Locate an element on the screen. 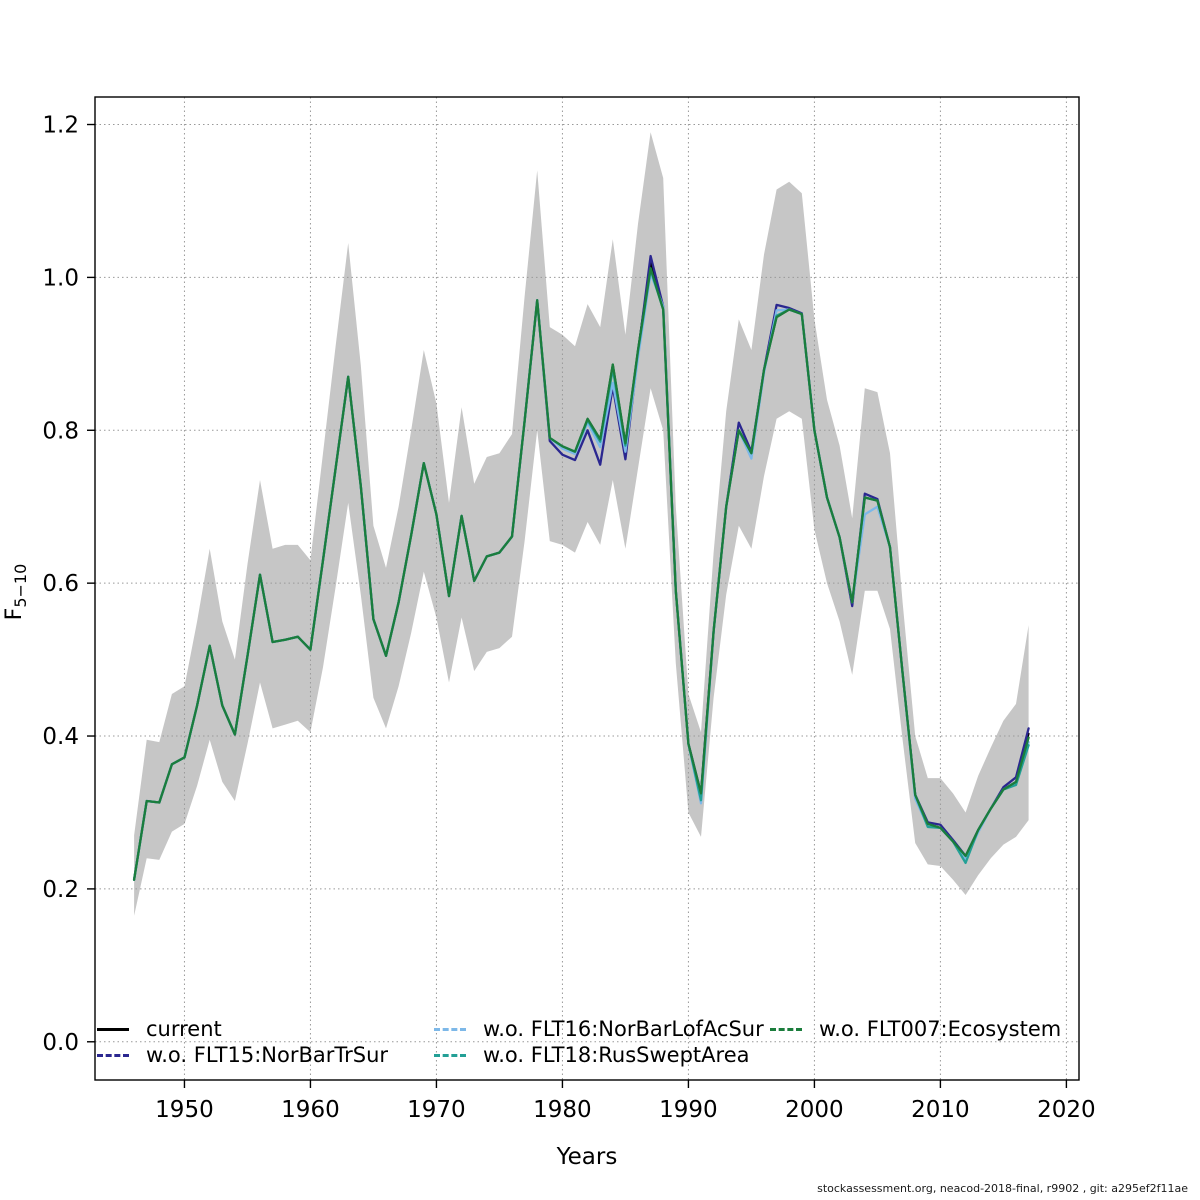 This screenshot has height=1200, width=1200. svg-text: 1.0 is located at coordinates (60, 278).